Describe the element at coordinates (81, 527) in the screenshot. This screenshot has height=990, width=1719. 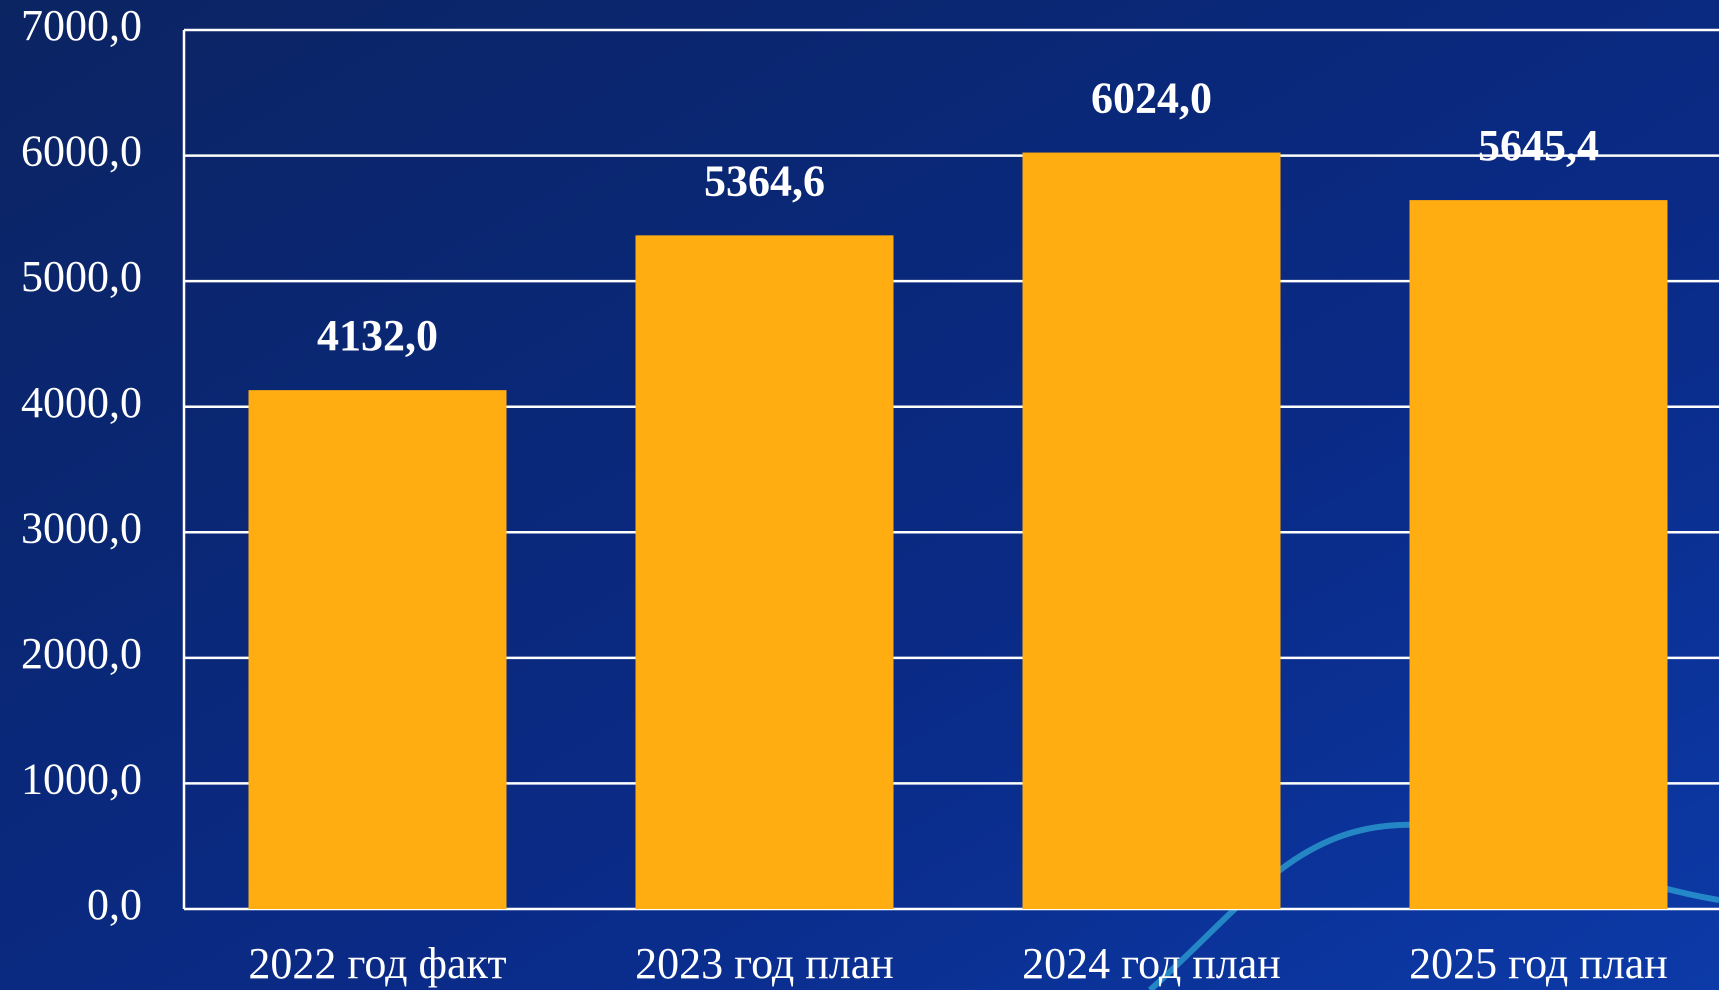
I see `y-tick-label: 3000,0` at that location.